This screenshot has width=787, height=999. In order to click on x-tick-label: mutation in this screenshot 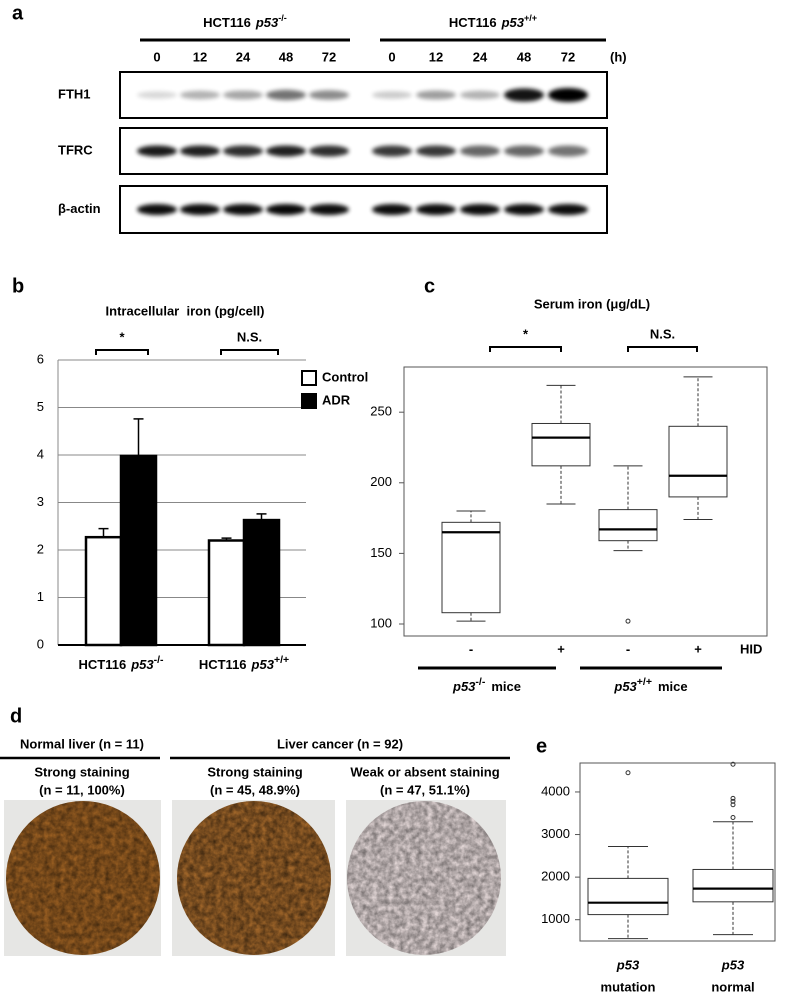, I will do `click(628, 986)`.